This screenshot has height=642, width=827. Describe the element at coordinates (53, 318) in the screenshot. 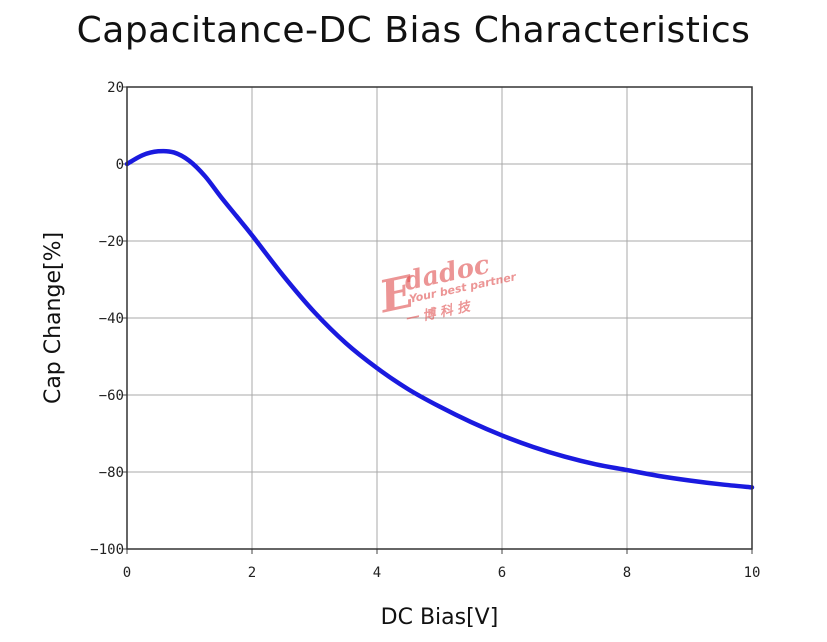

I see `y-axis-label: Cap Change[%]` at that location.